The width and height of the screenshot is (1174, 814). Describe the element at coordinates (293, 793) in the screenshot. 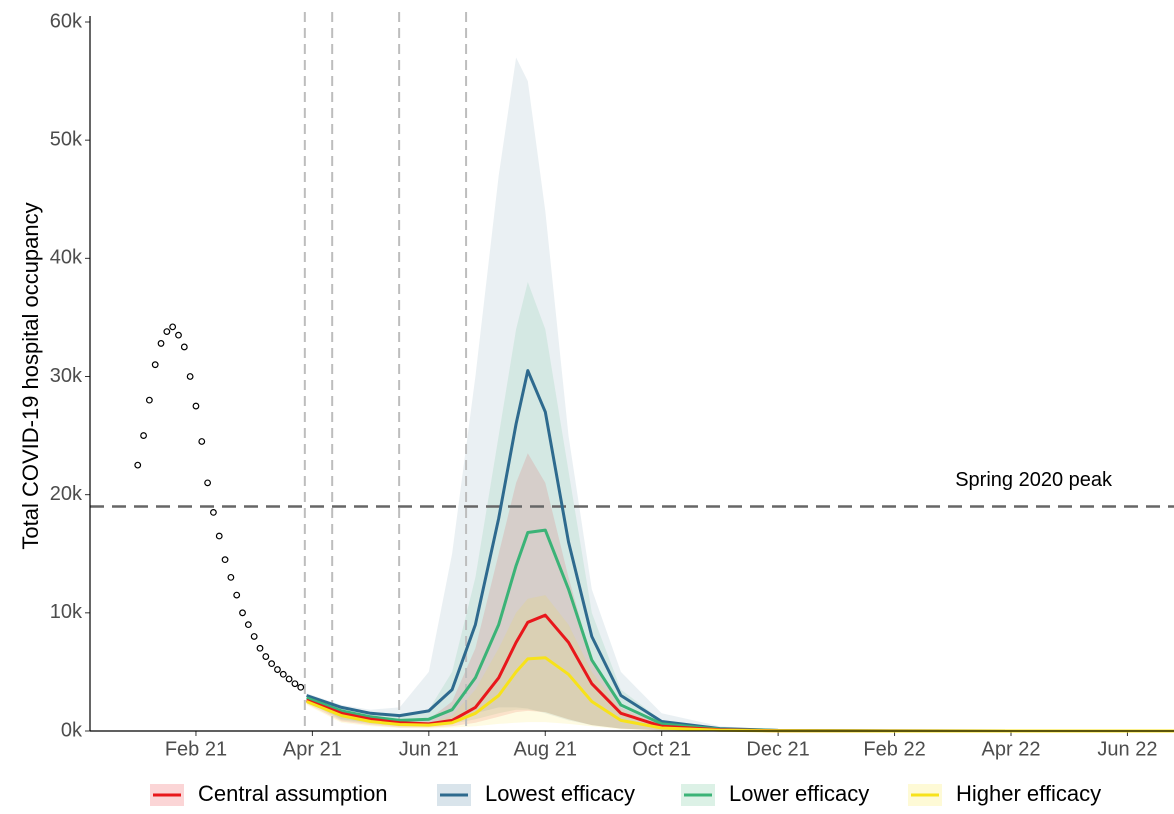

I see `legend-label: Central assumption` at that location.